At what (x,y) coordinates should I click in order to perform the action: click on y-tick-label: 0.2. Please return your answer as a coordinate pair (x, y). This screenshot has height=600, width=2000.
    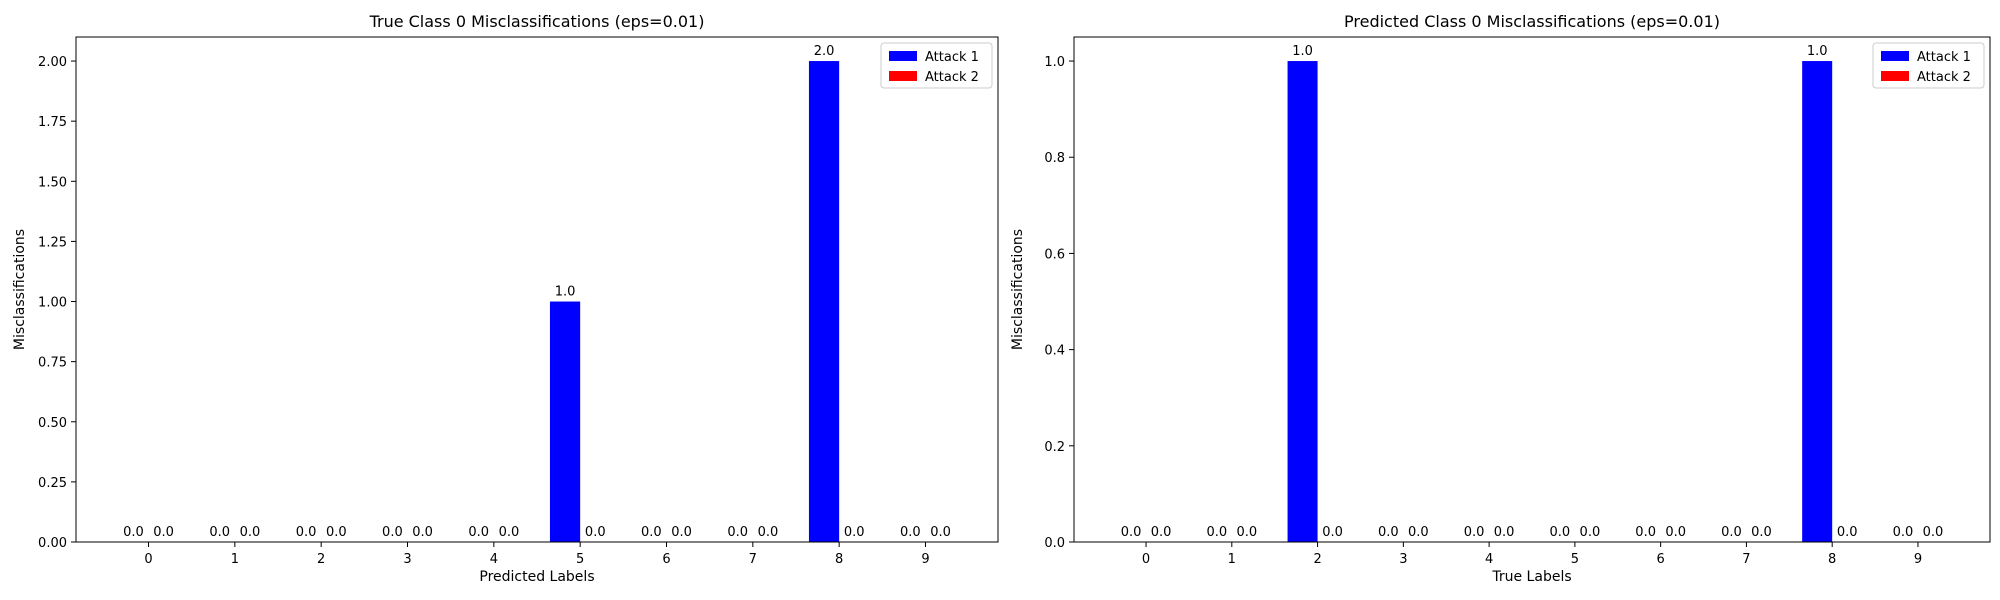
    Looking at the image, I should click on (1054, 447).